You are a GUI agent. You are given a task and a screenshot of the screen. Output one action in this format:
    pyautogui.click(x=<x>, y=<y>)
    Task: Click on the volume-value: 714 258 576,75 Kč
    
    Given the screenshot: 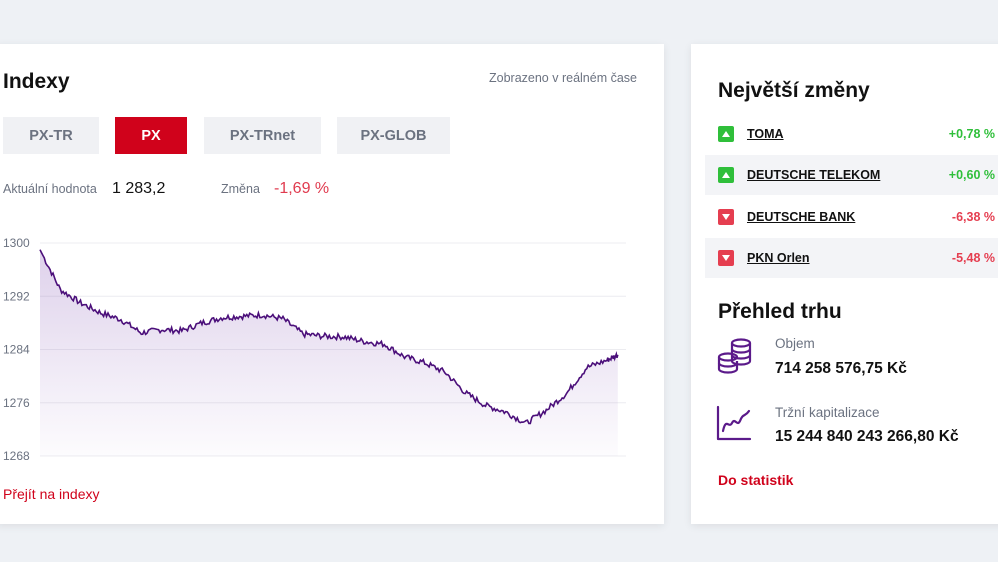 What is the action you would take?
    pyautogui.click(x=841, y=368)
    